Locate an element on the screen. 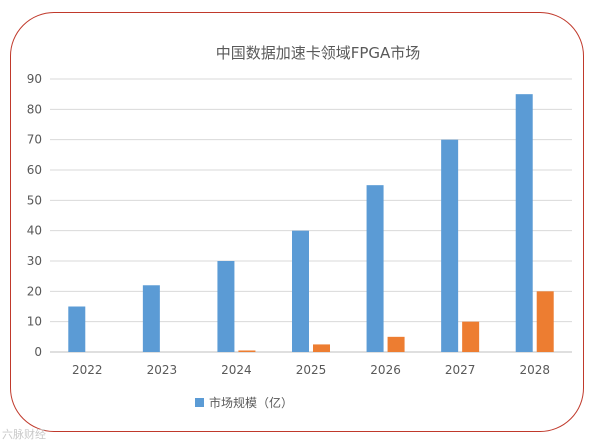  x-axis-ticks: 2022 2023 2024 2025 2026 2027 2028 is located at coordinates (311, 370).